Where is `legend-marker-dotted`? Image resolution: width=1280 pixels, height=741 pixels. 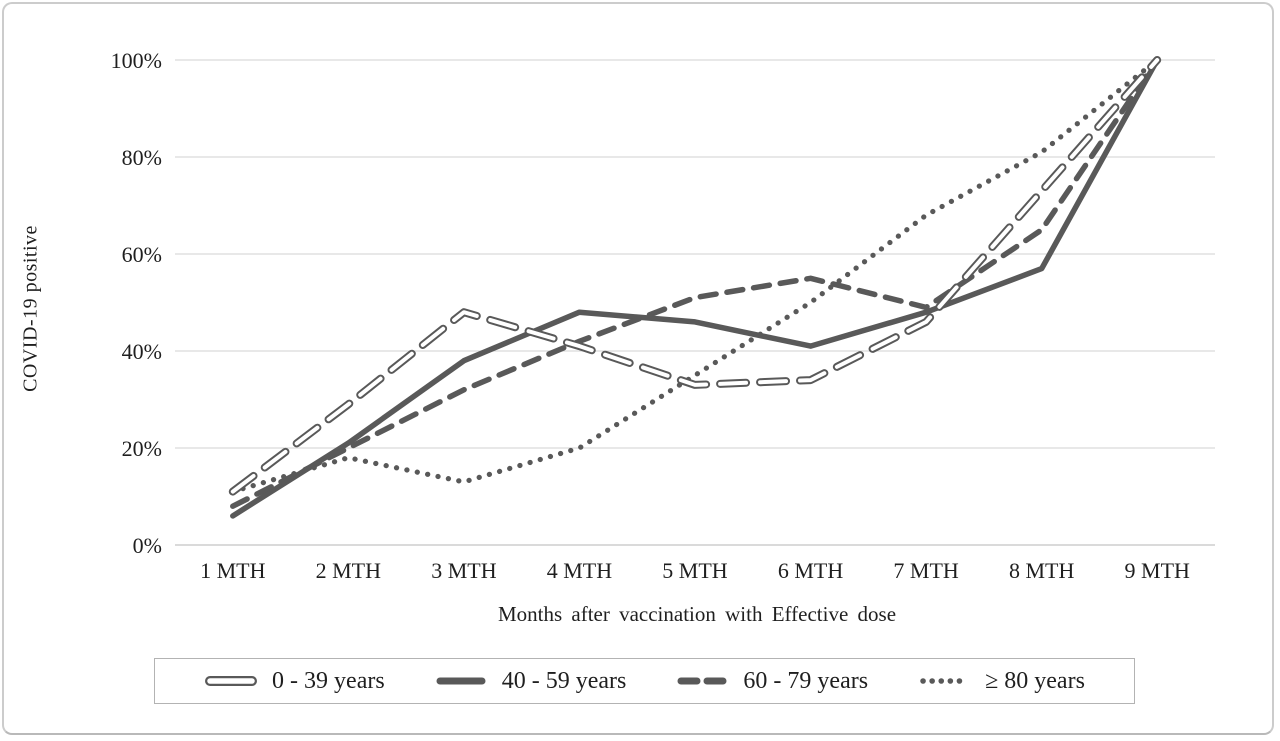 legend-marker-dotted is located at coordinates (944, 681).